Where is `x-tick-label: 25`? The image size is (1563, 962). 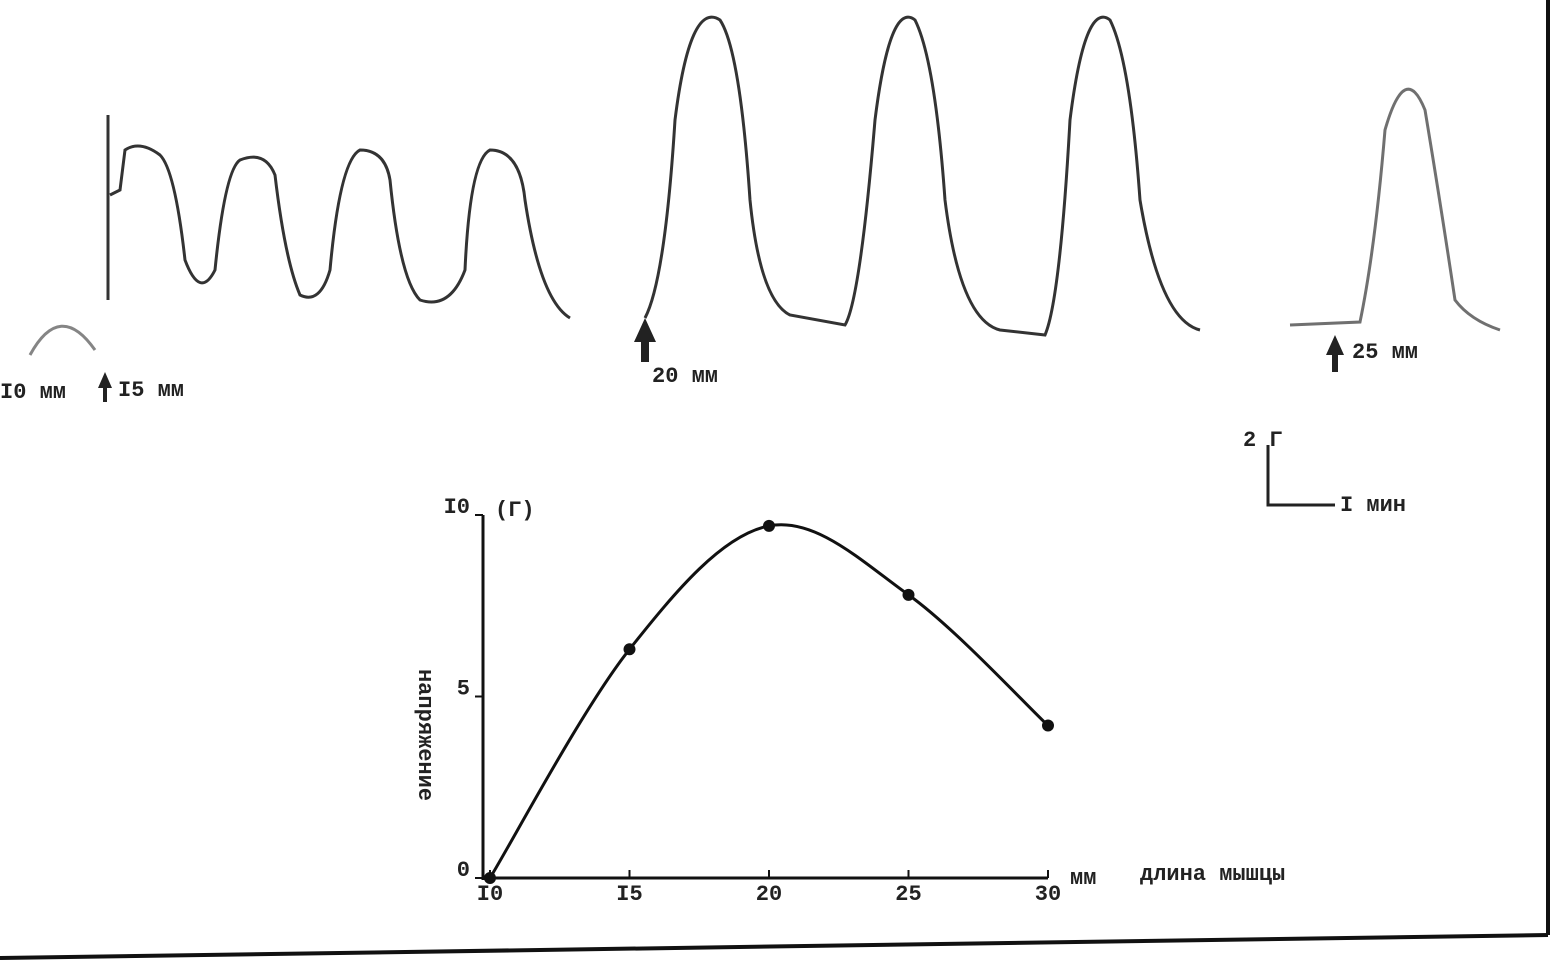
x-tick-label: 25 is located at coordinates (908, 894).